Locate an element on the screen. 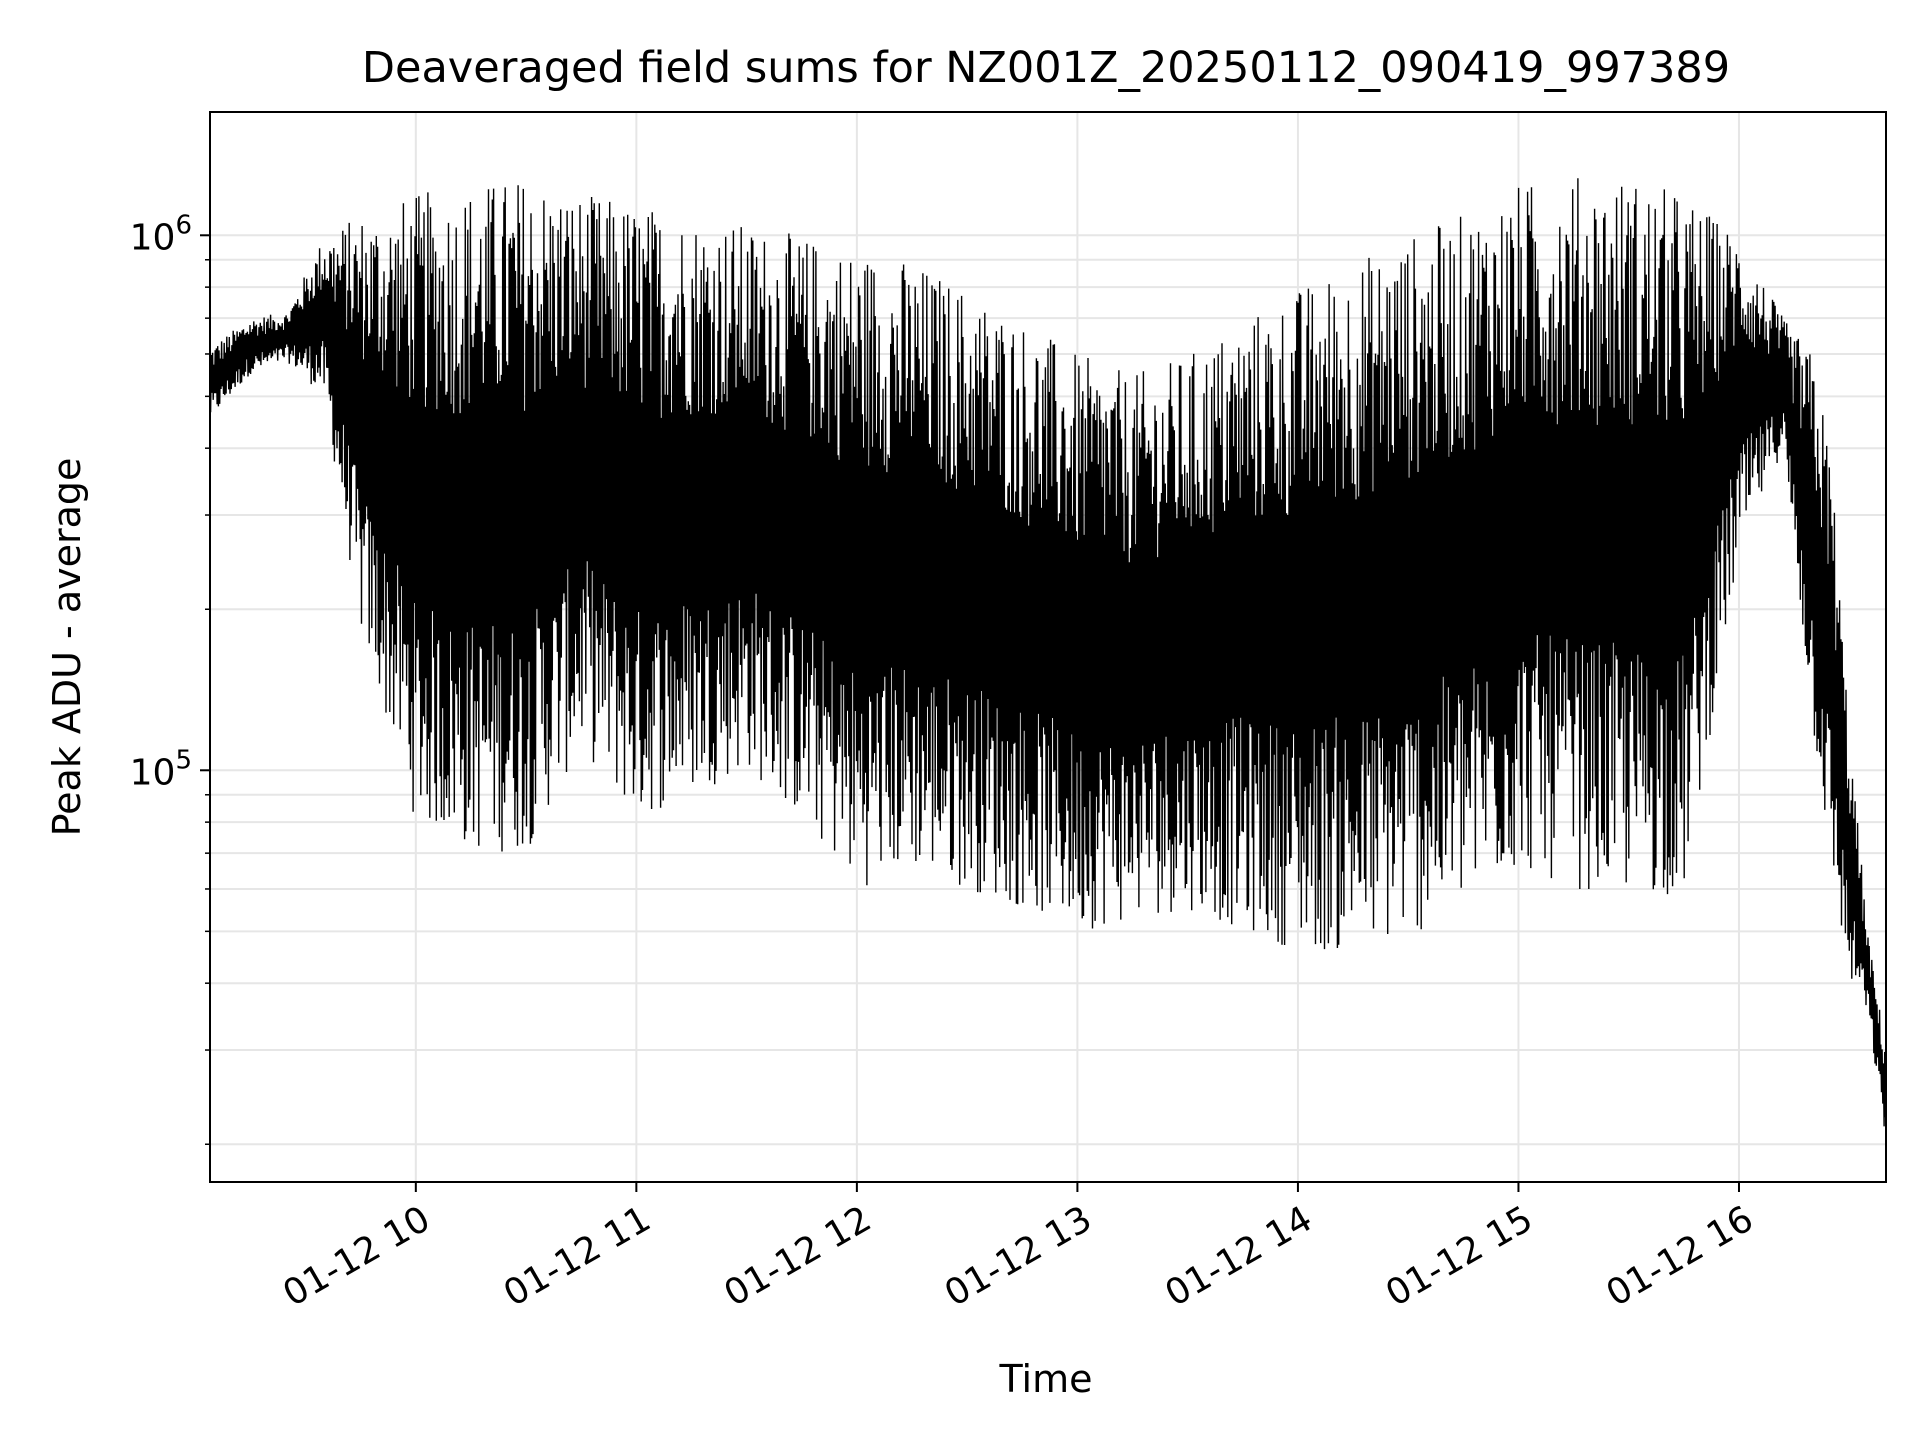 The image size is (1920, 1440). y-tick-label: 10⁵ is located at coordinates (161, 769).